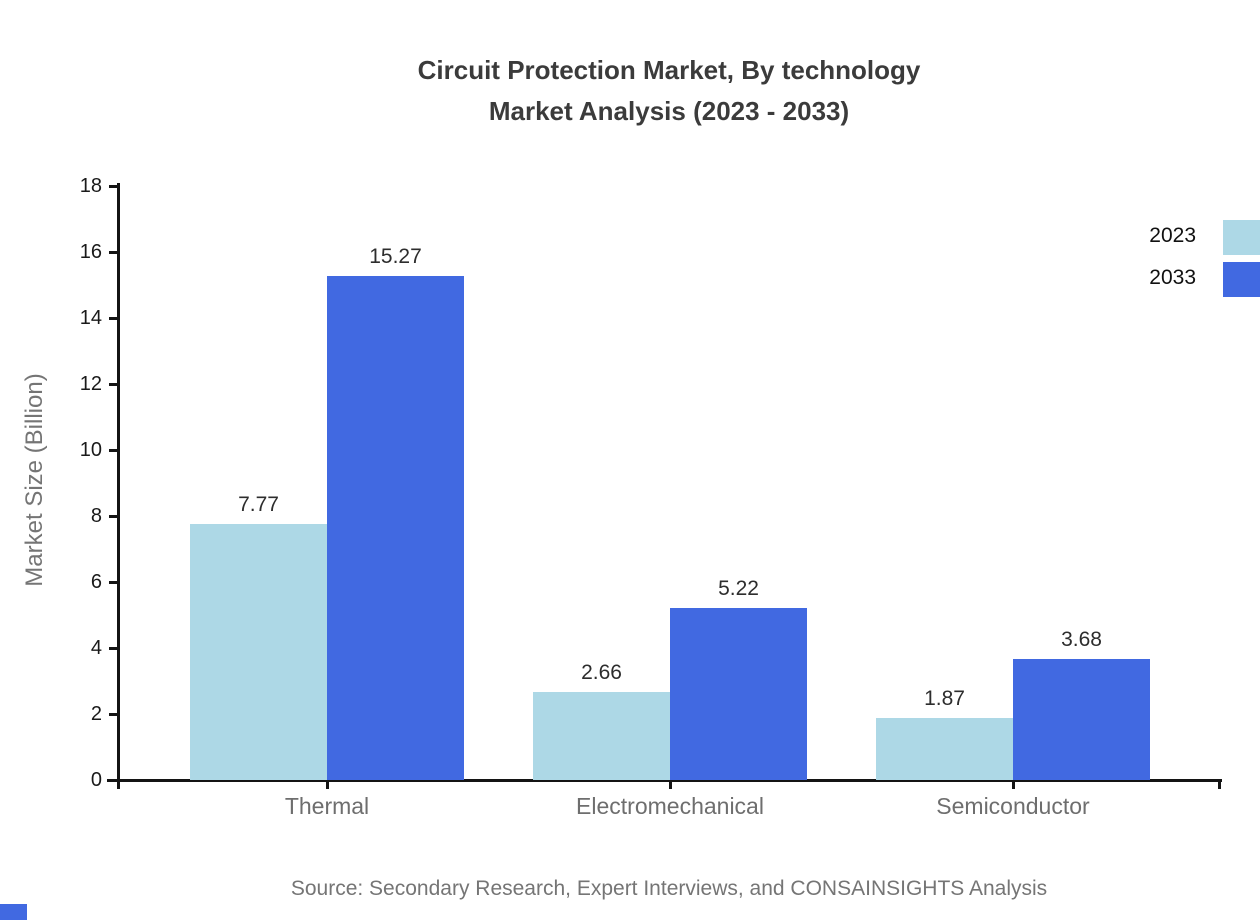  Describe the element at coordinates (258, 504) in the screenshot. I see `bar-value-label: 7.77` at that location.